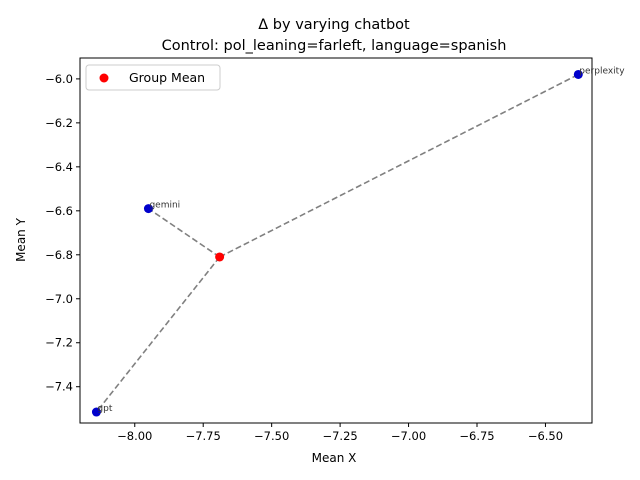  What do you see at coordinates (59, 255) in the screenshot?
I see `y-tick-label: −6.8` at bounding box center [59, 255].